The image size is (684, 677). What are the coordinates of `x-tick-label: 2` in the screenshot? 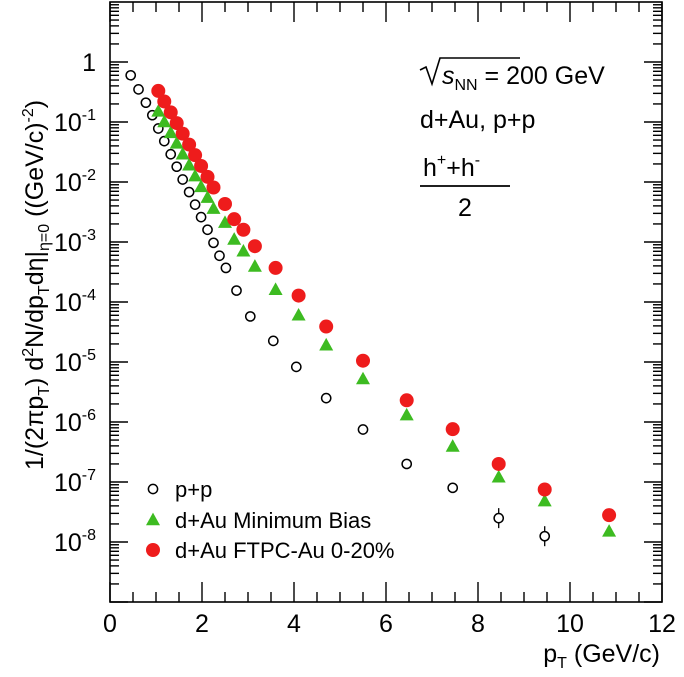 It's located at (202, 624).